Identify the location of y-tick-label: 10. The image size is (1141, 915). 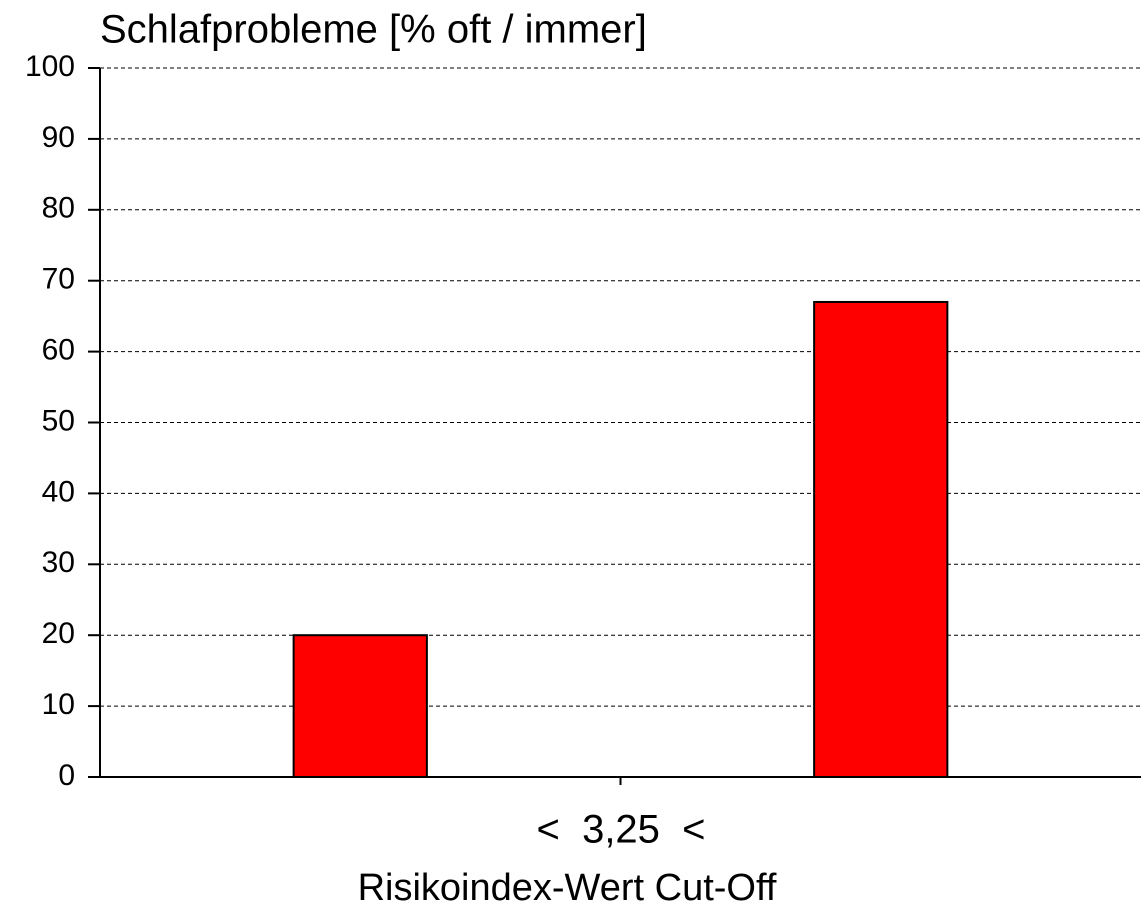
(58, 704).